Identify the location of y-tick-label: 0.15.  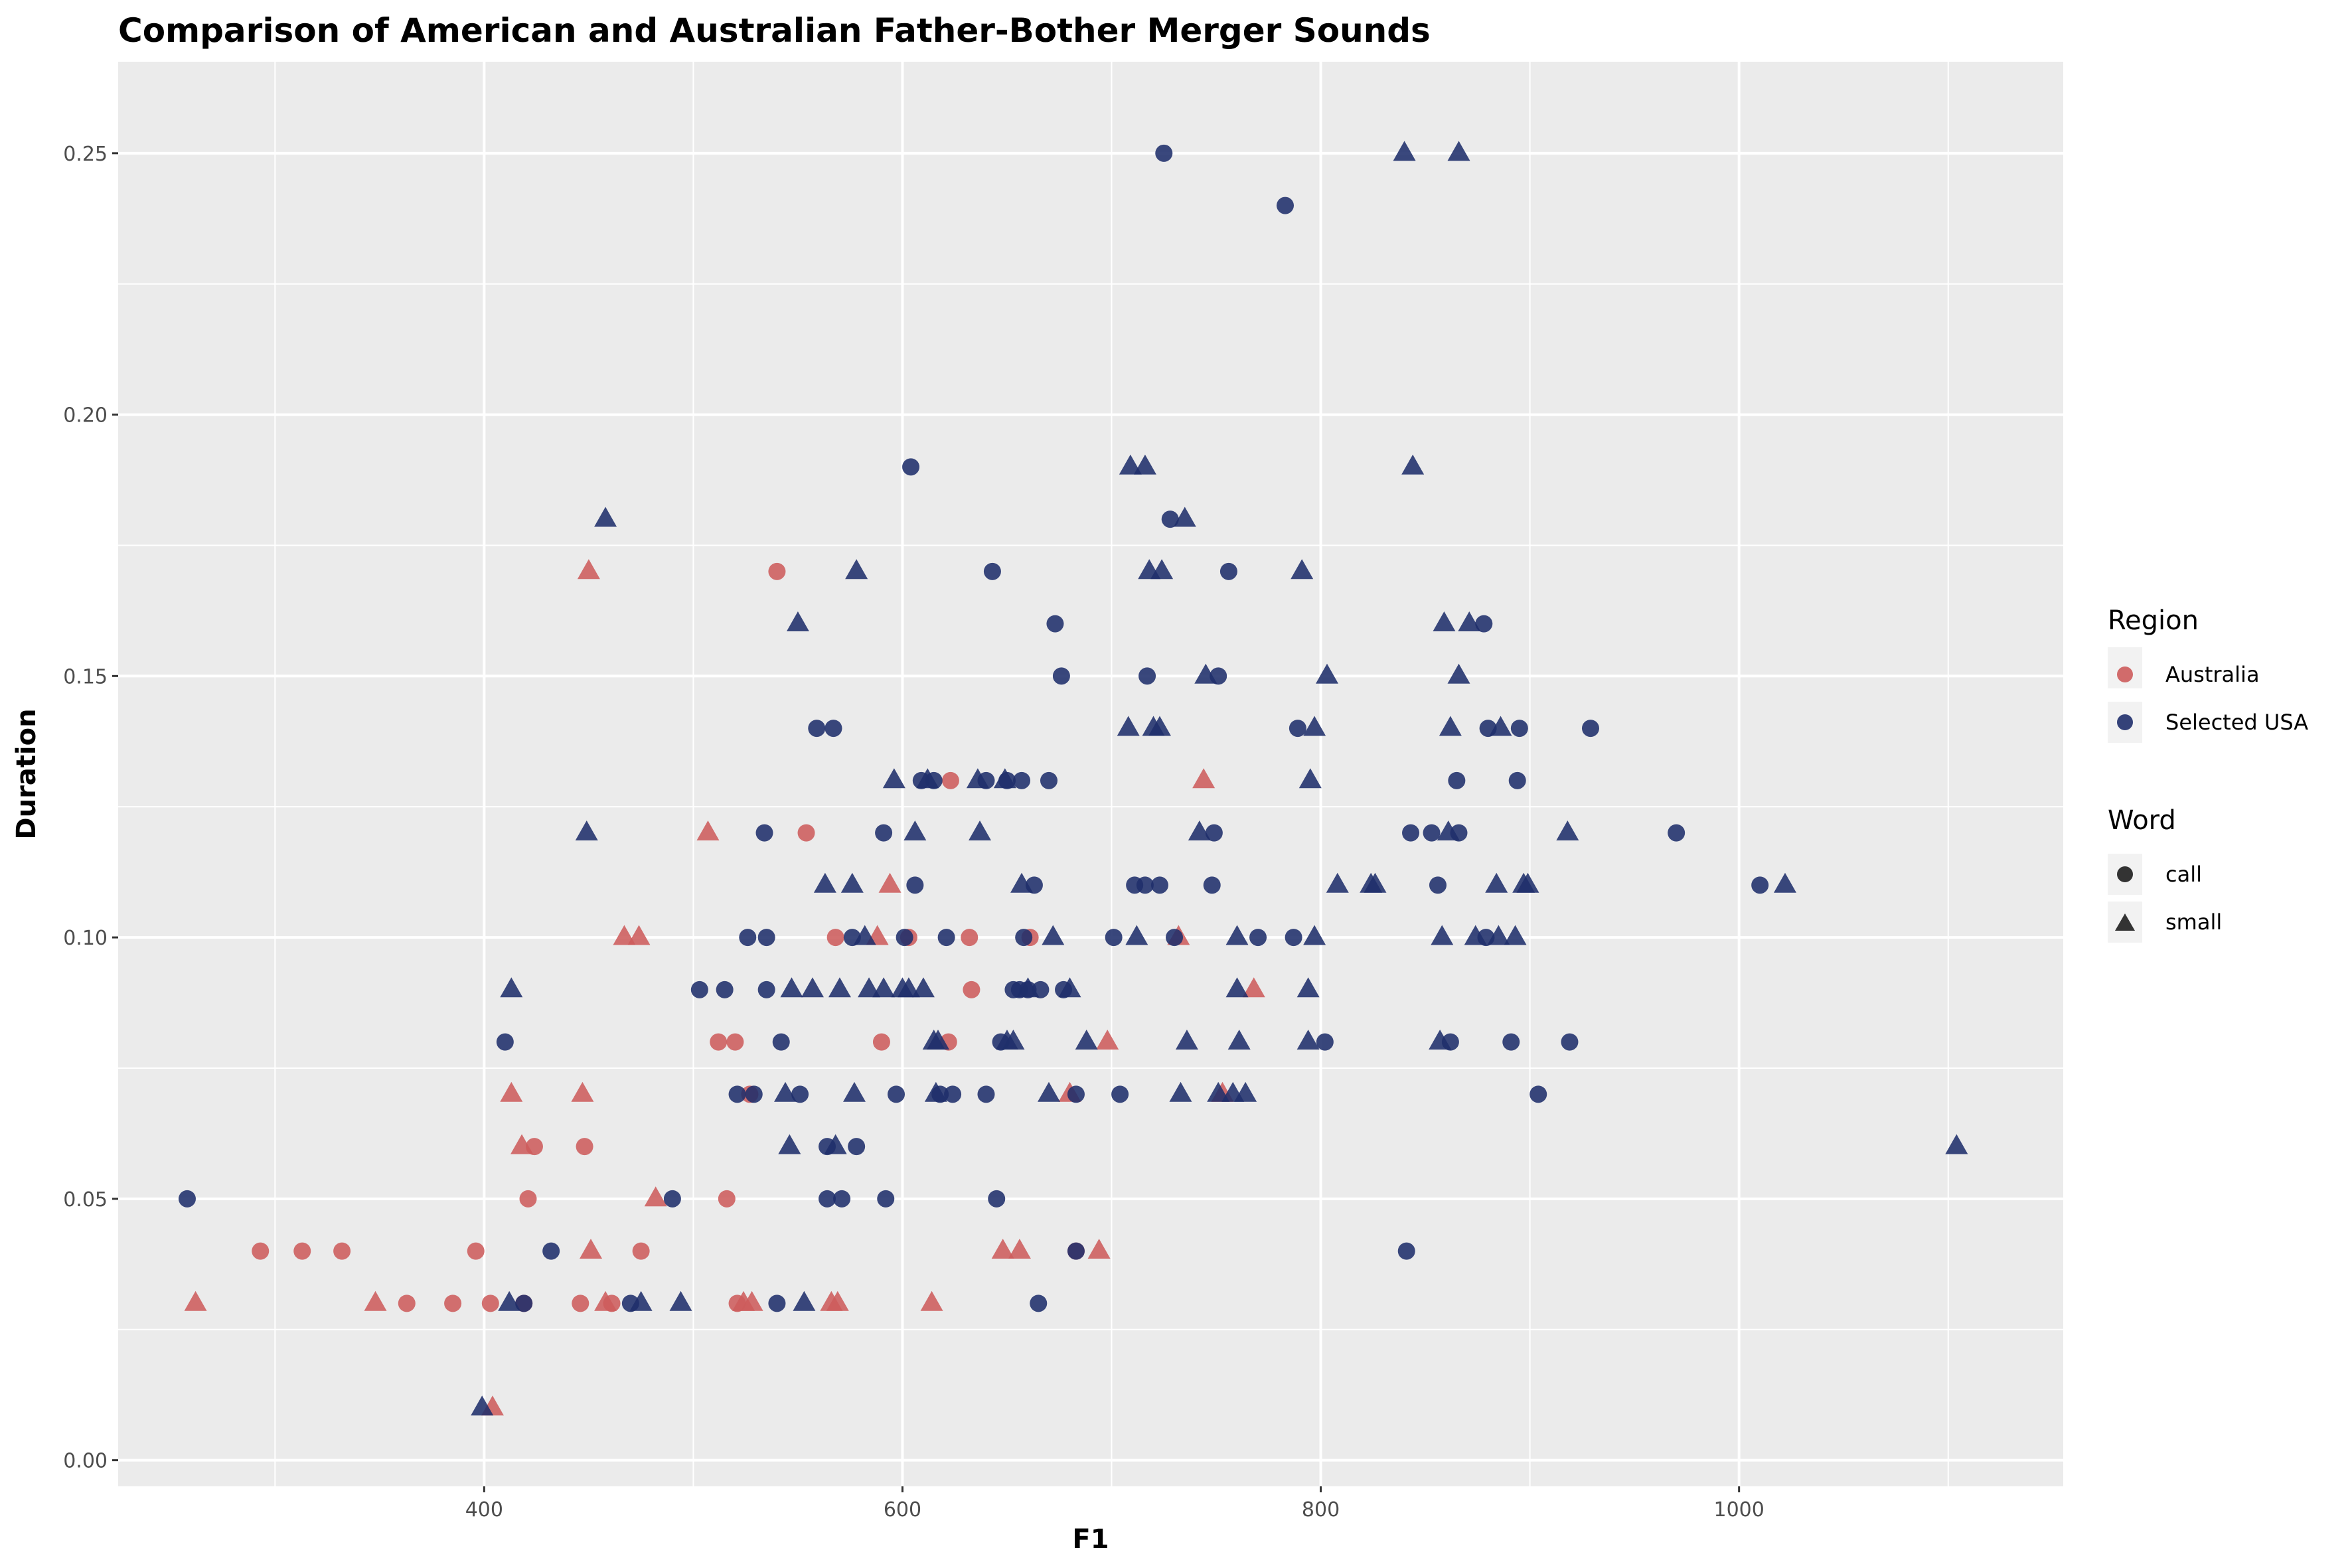
(86, 676).